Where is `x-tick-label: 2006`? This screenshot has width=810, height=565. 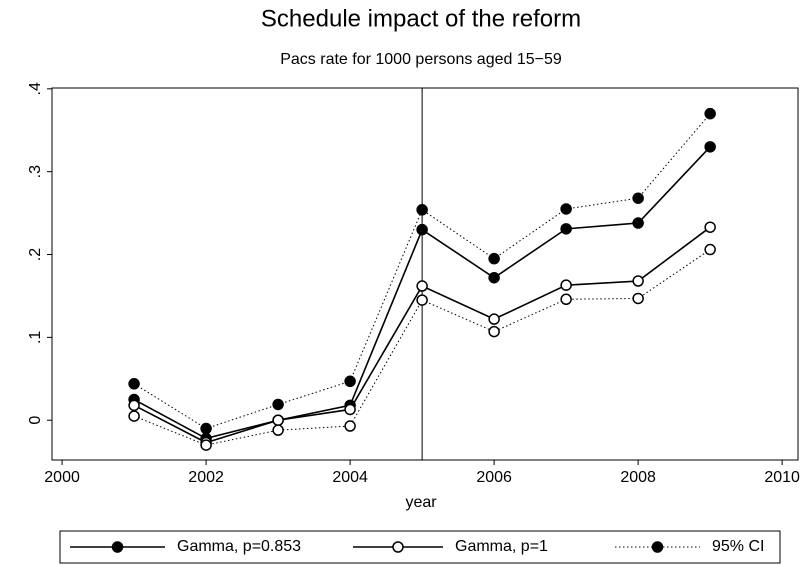 x-tick-label: 2006 is located at coordinates (494, 477).